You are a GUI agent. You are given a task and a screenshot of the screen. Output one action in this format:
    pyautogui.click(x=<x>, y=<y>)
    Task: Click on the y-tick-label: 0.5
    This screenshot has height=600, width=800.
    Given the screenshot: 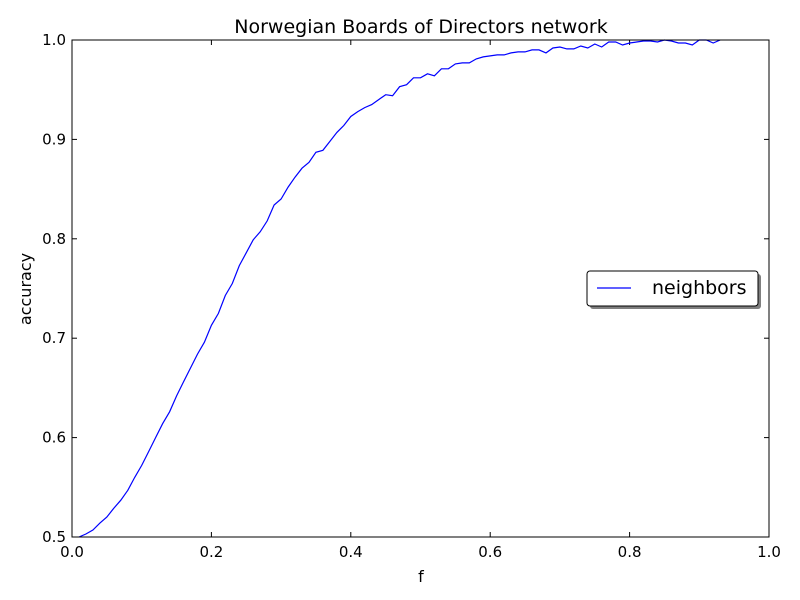 What is the action you would take?
    pyautogui.click(x=54, y=537)
    